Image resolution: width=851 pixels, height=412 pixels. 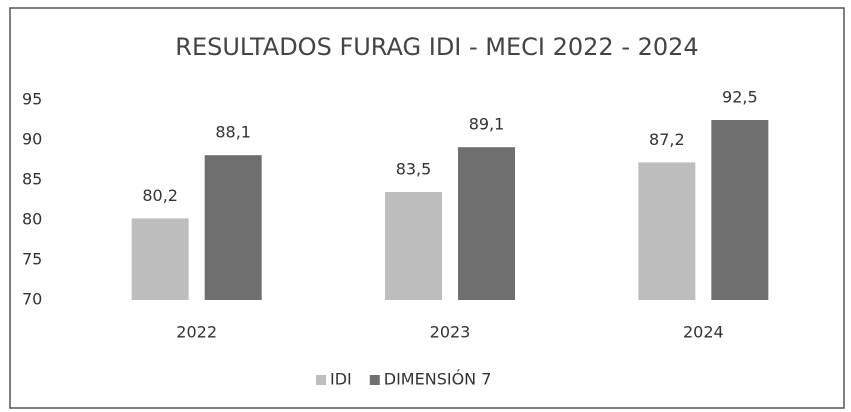 I want to click on y-tick-label: 70, so click(x=32, y=299).